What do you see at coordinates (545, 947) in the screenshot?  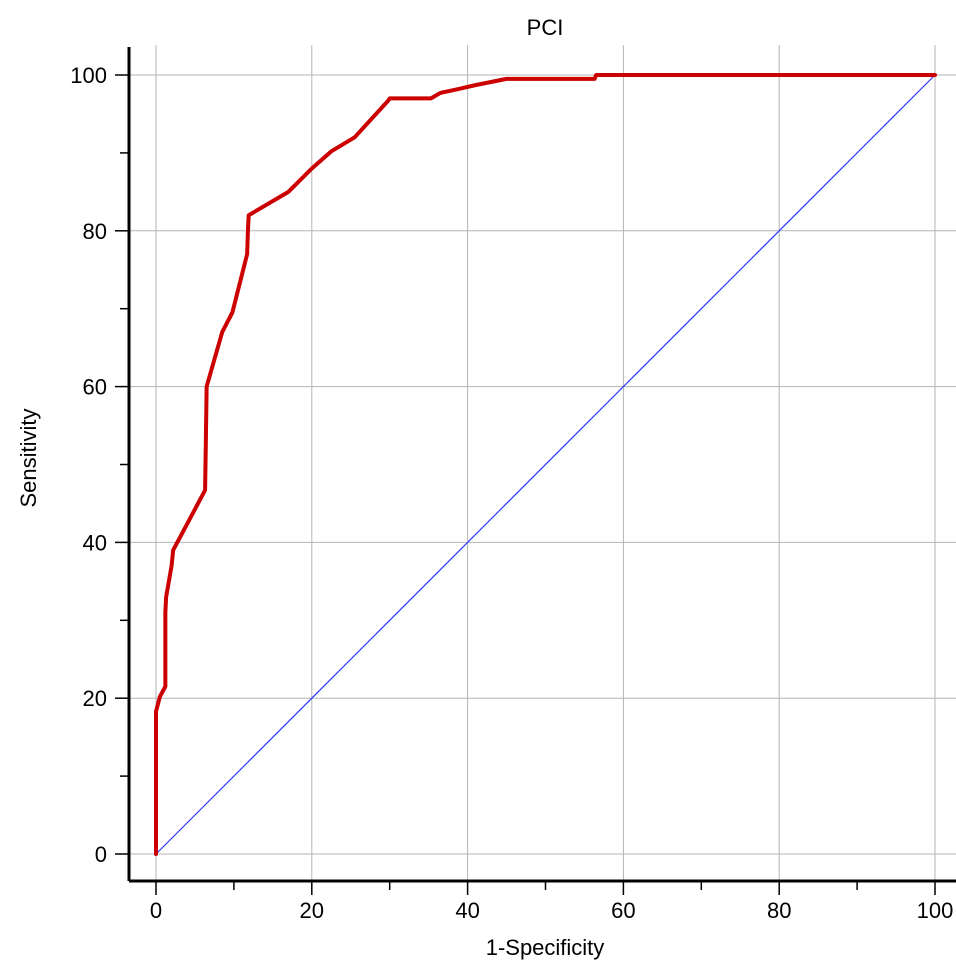 I see `x-axis-title: 1-Specificity` at bounding box center [545, 947].